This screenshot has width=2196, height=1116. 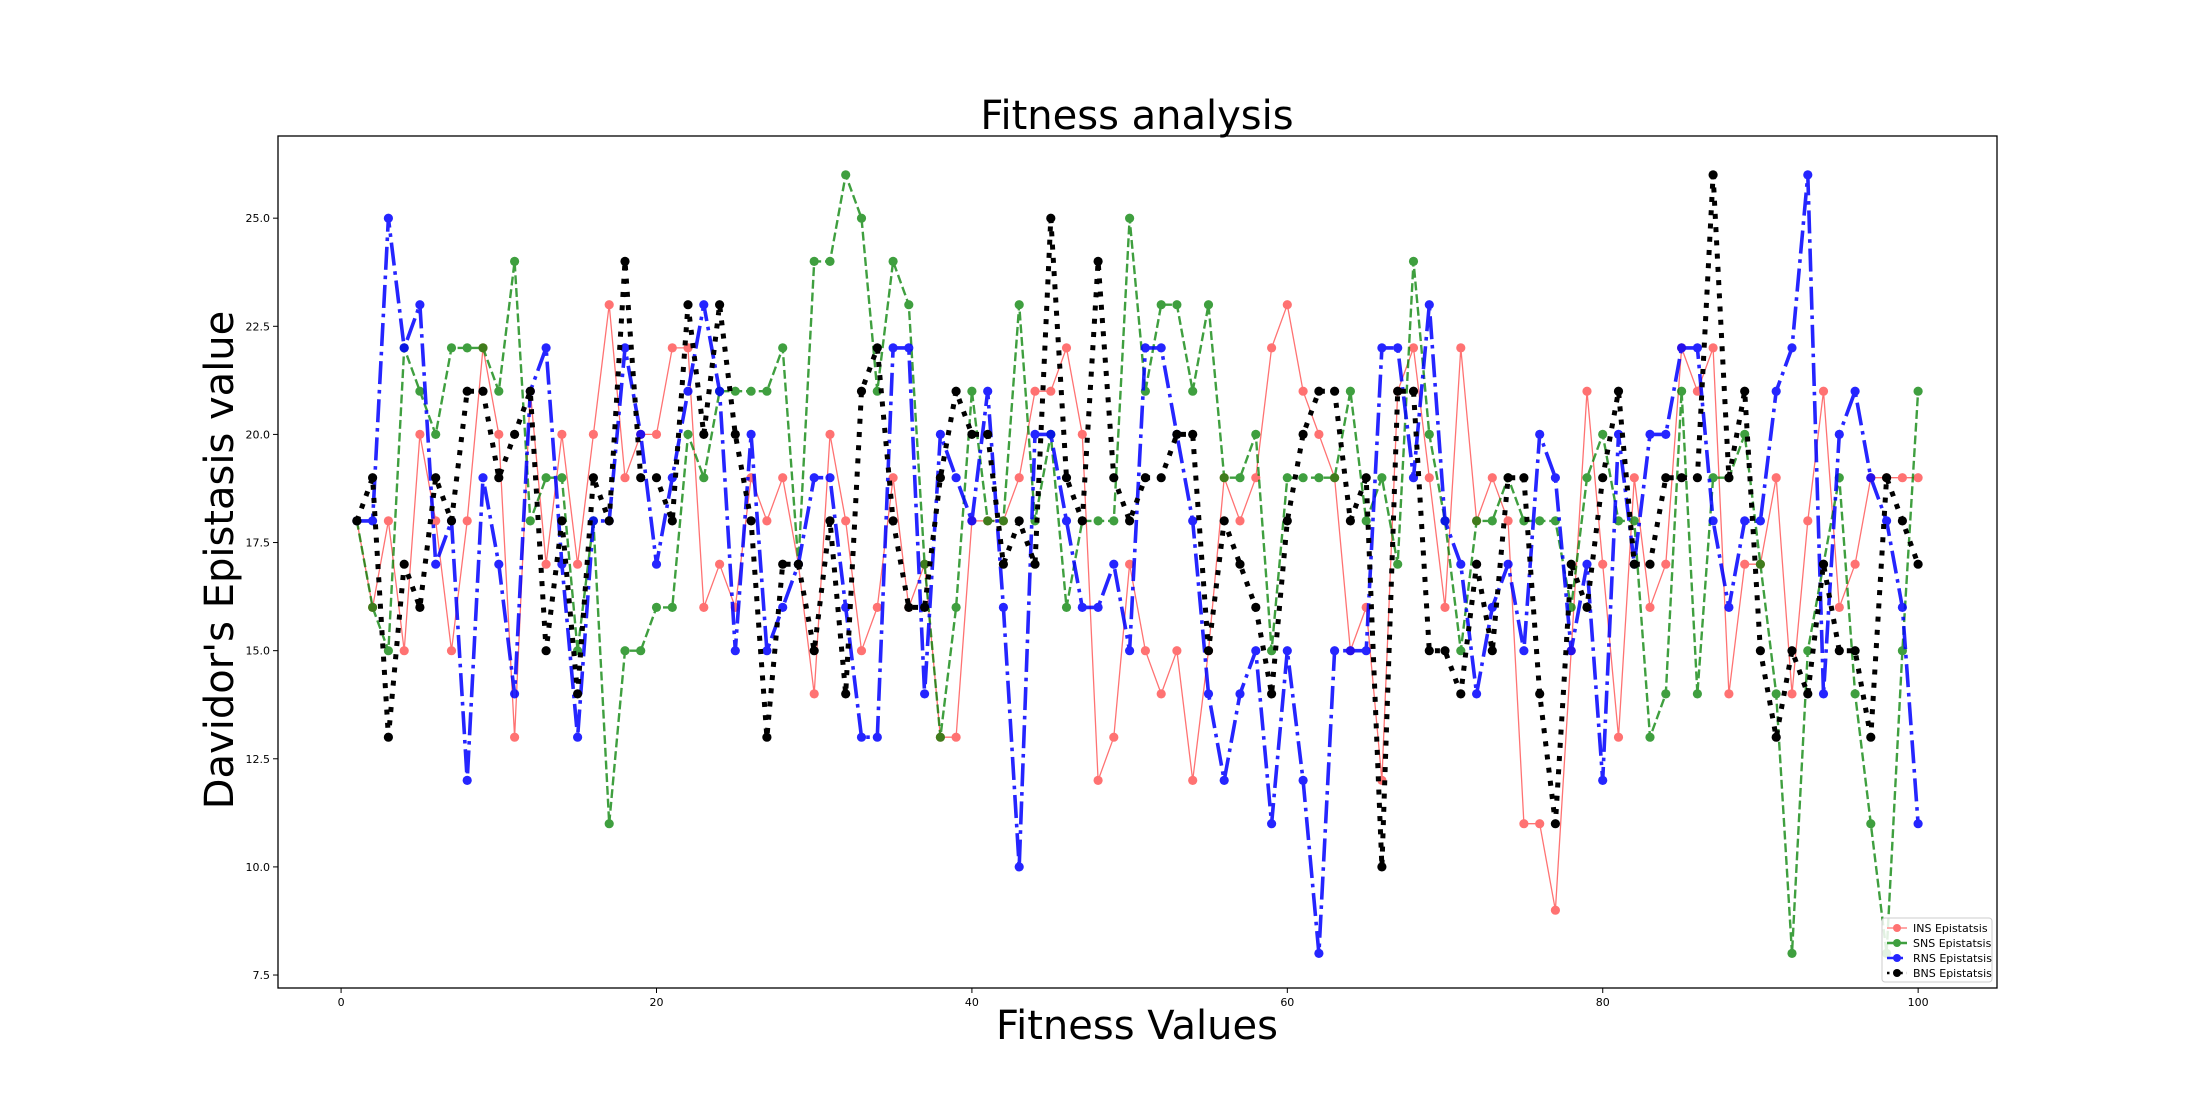 I want to click on x-tick-label: 0, so click(x=341, y=1002).